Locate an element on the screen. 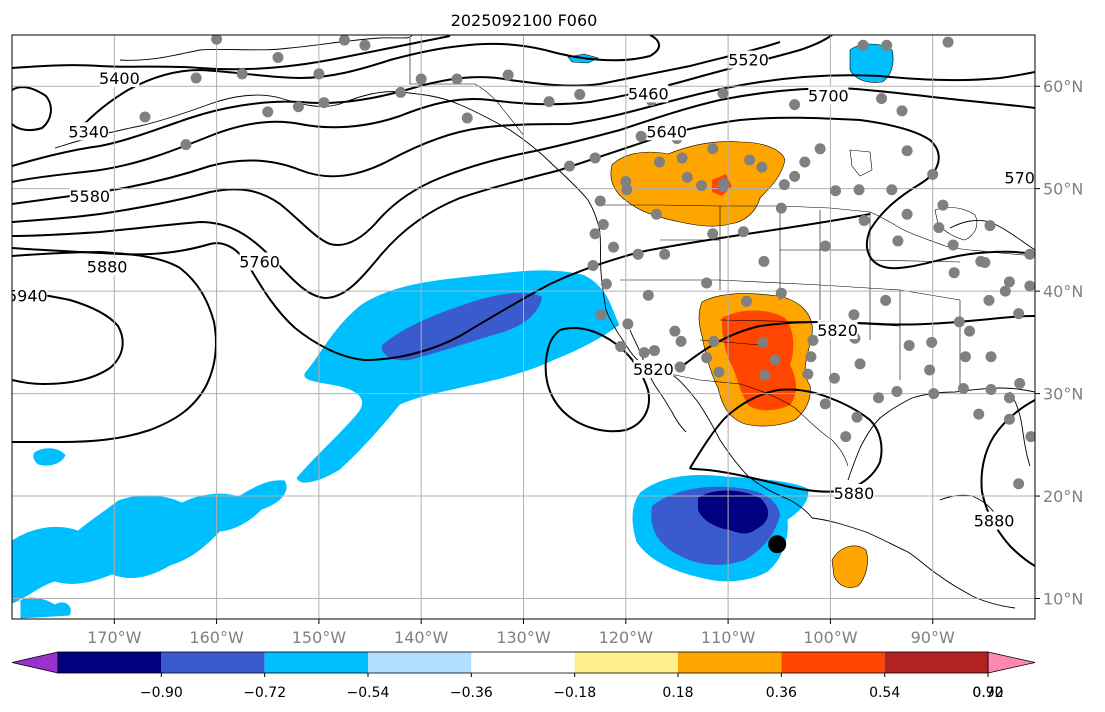 Image resolution: width=1105 pixels, height=712 pixels. shade-pacific-neg is located at coordinates (458, 376).